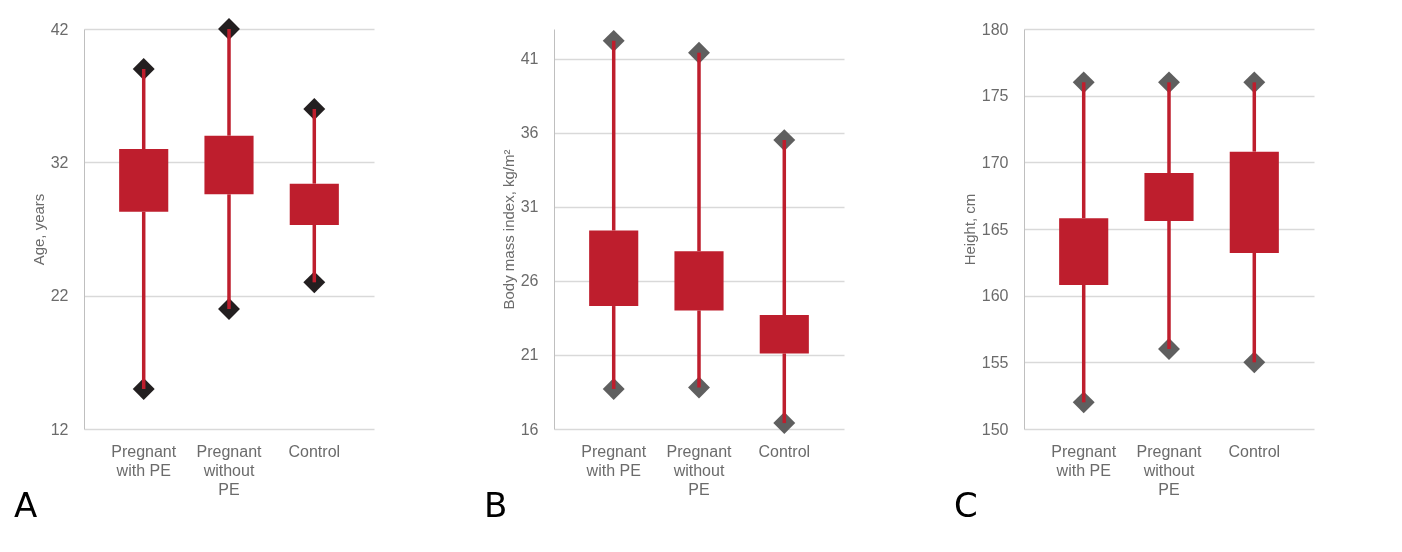  I want to click on y-tick-label: 16, so click(529, 429).